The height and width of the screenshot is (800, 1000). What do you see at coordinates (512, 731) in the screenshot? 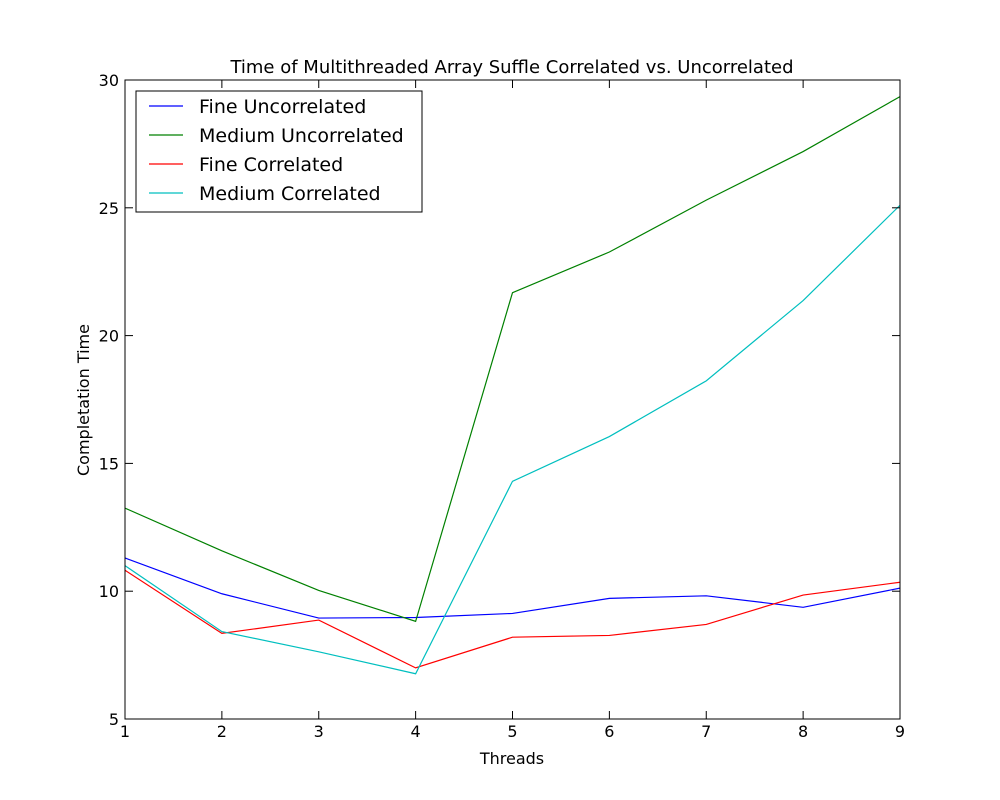
I see `x-tick-label: 5` at bounding box center [512, 731].